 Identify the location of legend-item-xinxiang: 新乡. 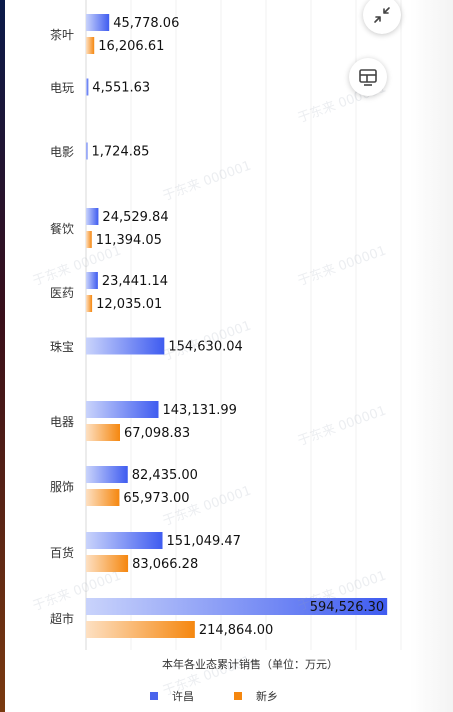
(256, 696).